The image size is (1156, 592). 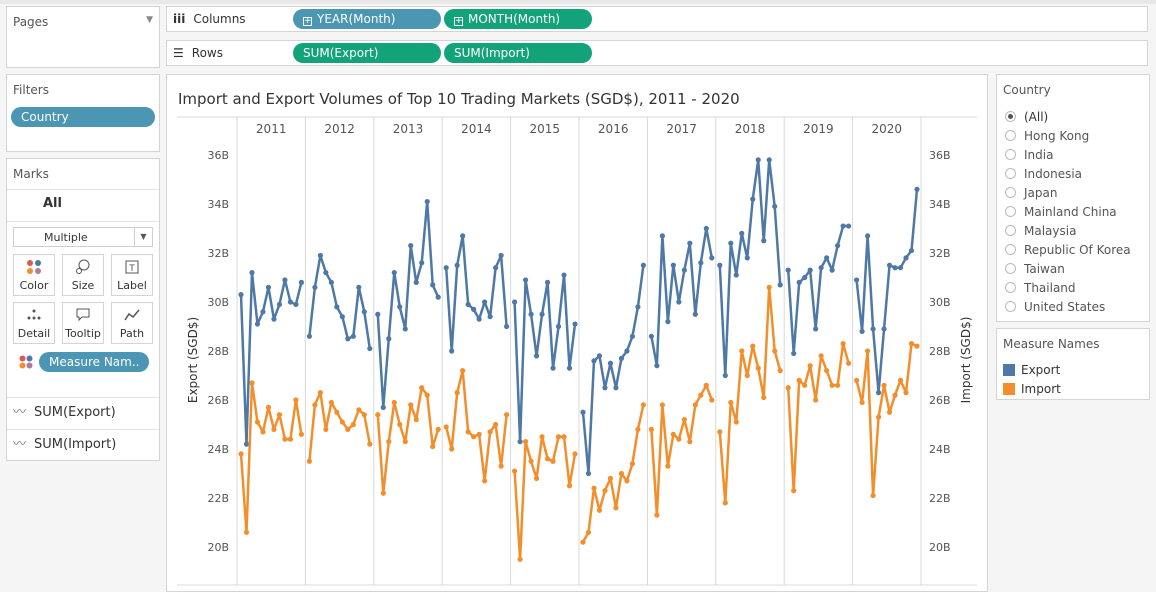 What do you see at coordinates (657, 19) in the screenshot?
I see `columns-shelf: iii Columns + YEAR(Month) + MONTH(Month)` at bounding box center [657, 19].